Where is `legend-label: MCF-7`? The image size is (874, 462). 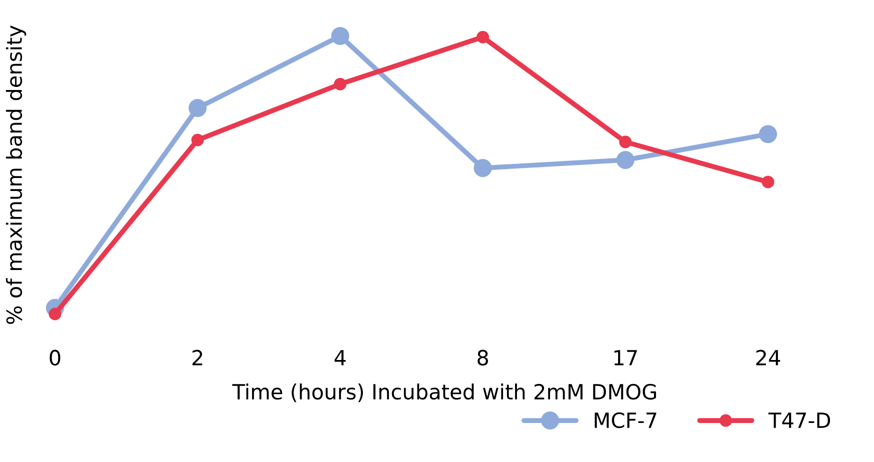 legend-label: MCF-7 is located at coordinates (625, 420).